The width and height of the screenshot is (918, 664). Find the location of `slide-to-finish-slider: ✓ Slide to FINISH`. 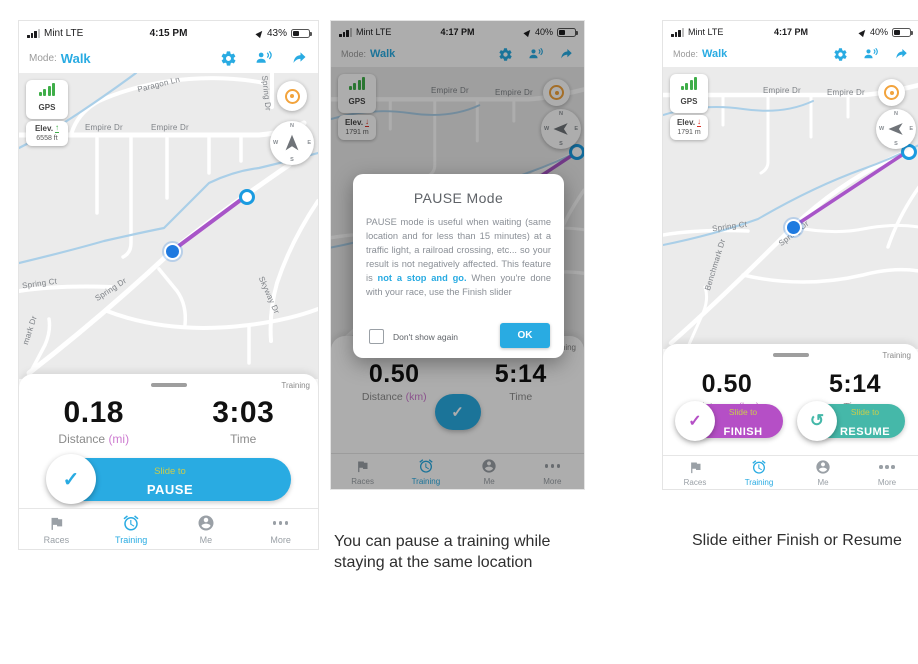

slide-to-finish-slider: ✓ Slide to FINISH is located at coordinates (729, 421).